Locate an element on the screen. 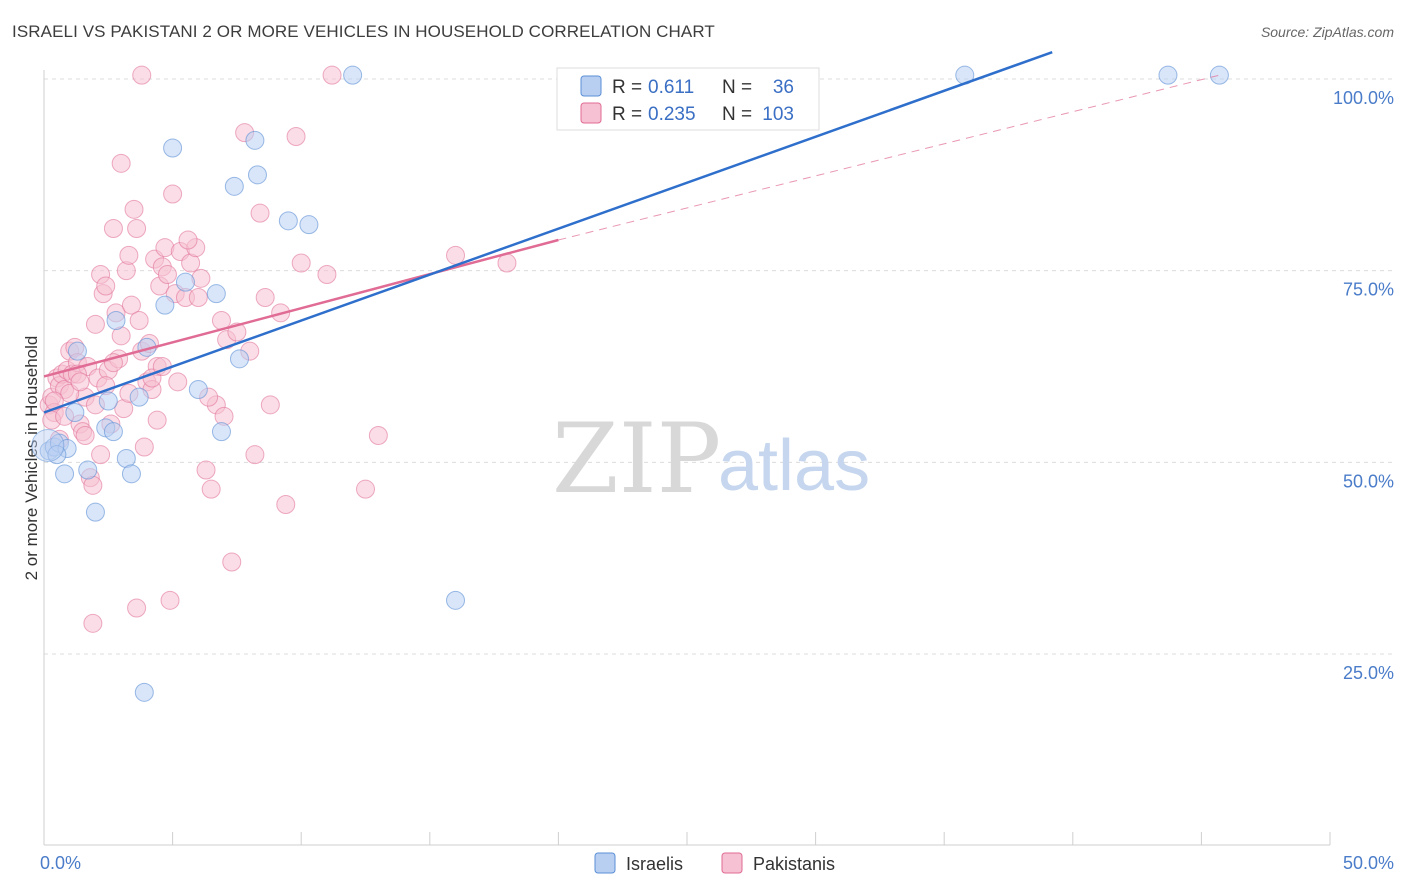 The image size is (1406, 892). legend-pakistanis-n-label: N = is located at coordinates (737, 114).